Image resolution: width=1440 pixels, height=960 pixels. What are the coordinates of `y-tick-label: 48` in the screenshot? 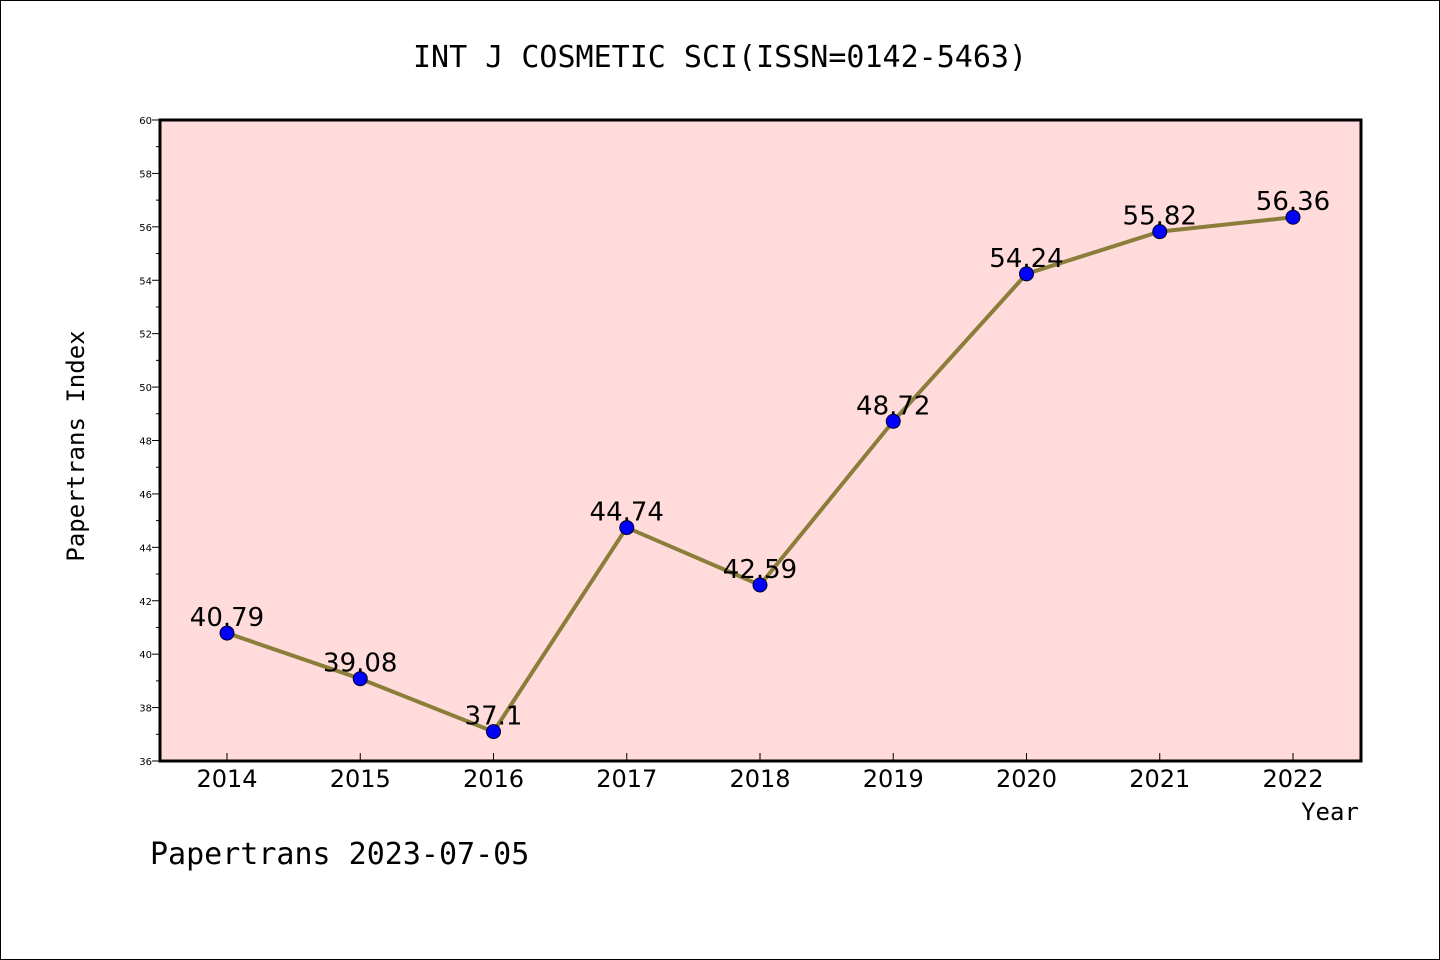 It's located at (145, 442).